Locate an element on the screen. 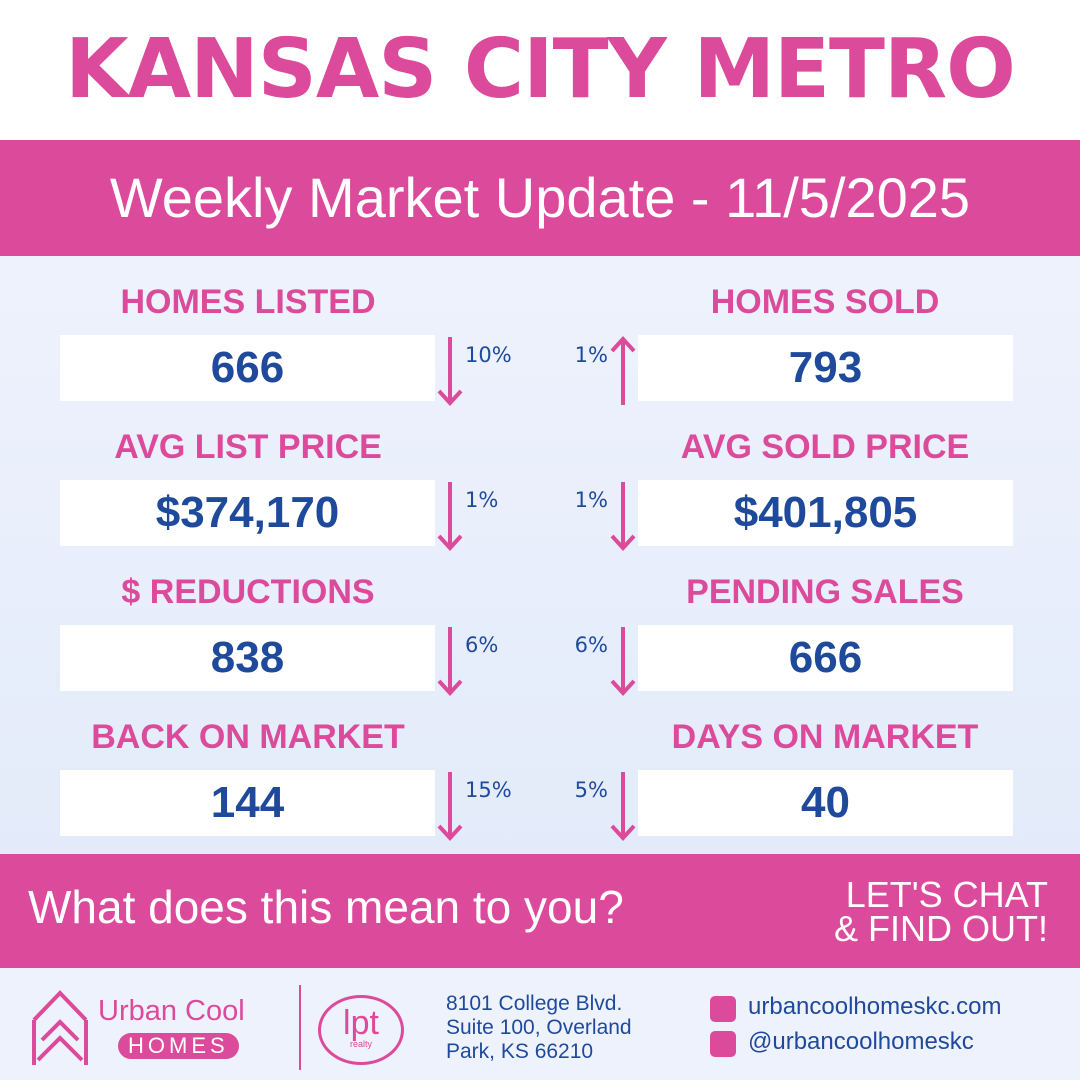  cta-line: LET'S CHAT is located at coordinates (946, 894).